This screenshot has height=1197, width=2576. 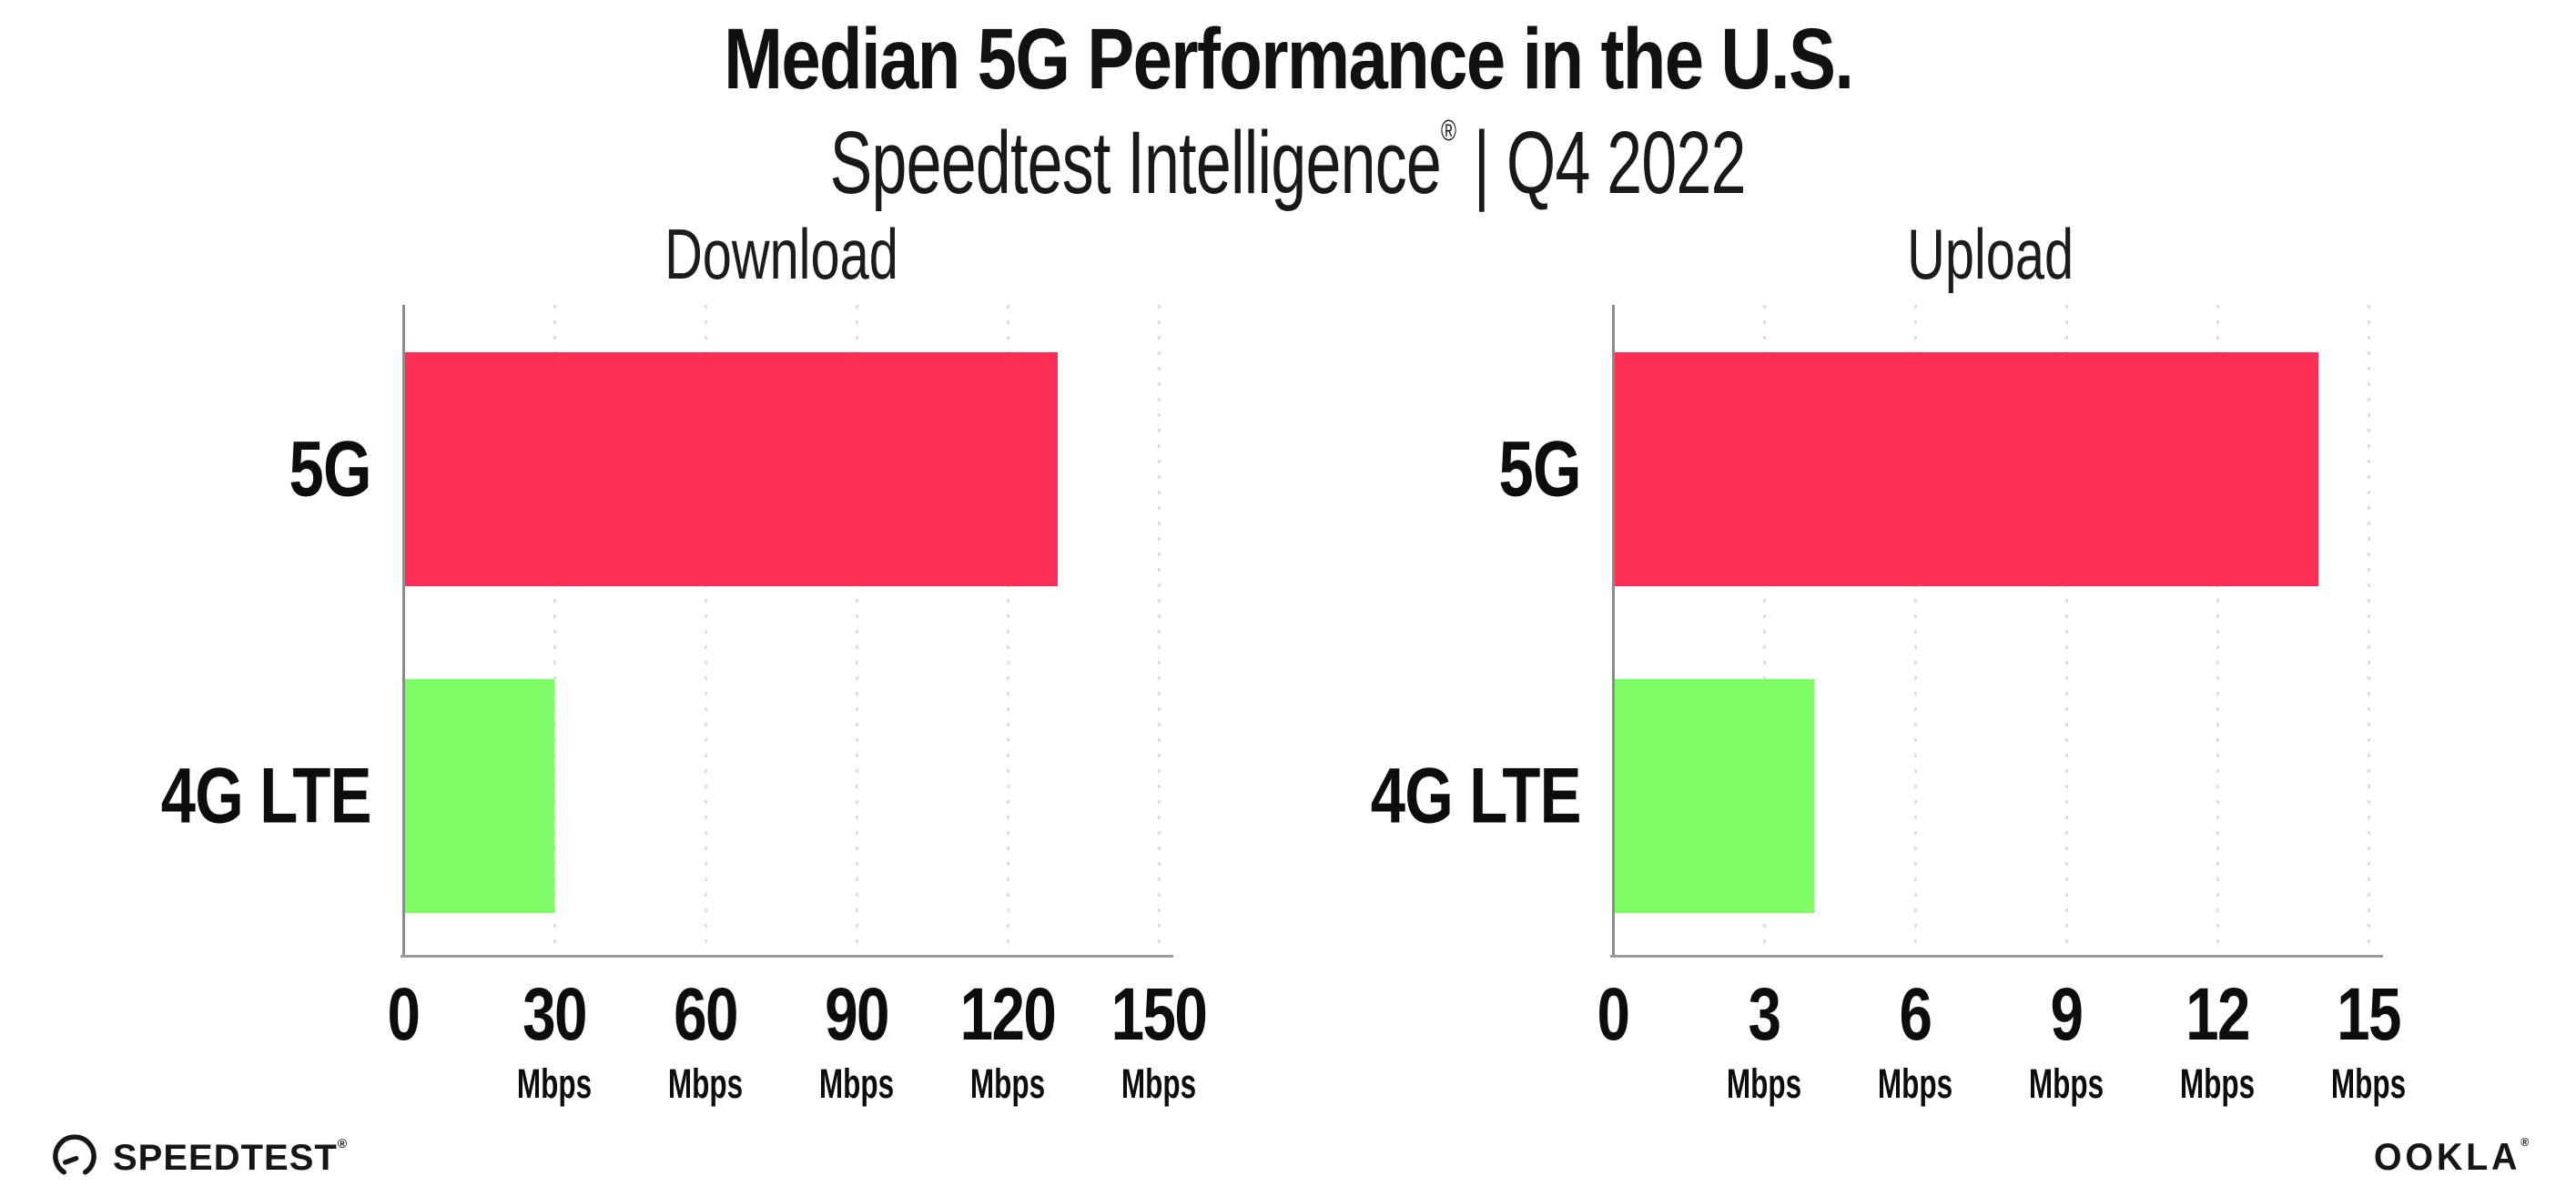 I want to click on bar-4g-lte-upload, so click(x=1714, y=796).